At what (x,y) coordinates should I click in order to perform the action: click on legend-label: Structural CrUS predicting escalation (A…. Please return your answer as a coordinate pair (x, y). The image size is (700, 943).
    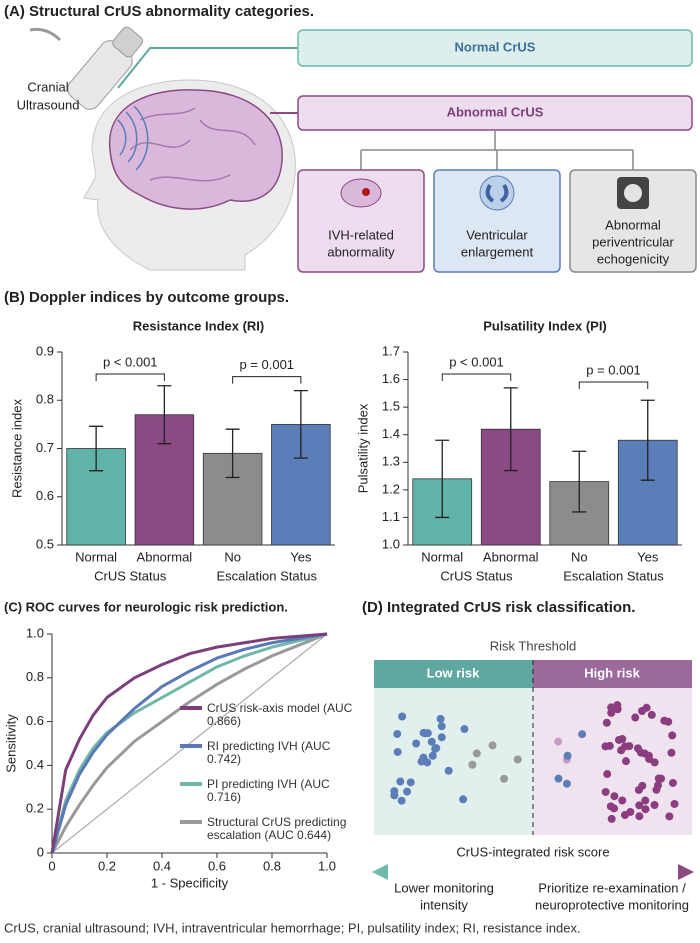
    Looking at the image, I should click on (277, 829).